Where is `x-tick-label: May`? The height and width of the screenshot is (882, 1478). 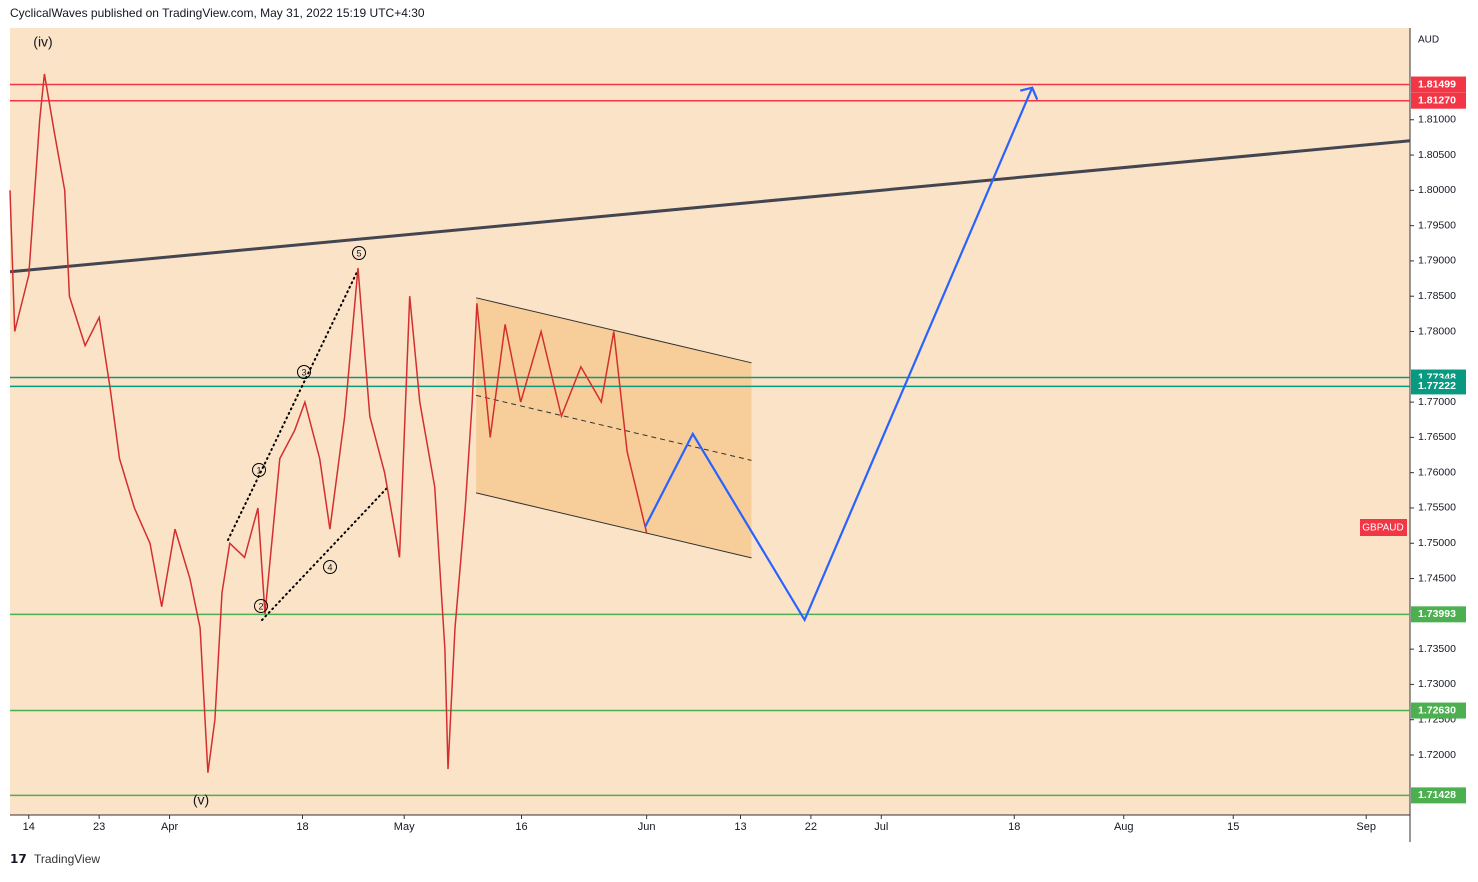 x-tick-label: May is located at coordinates (404, 827).